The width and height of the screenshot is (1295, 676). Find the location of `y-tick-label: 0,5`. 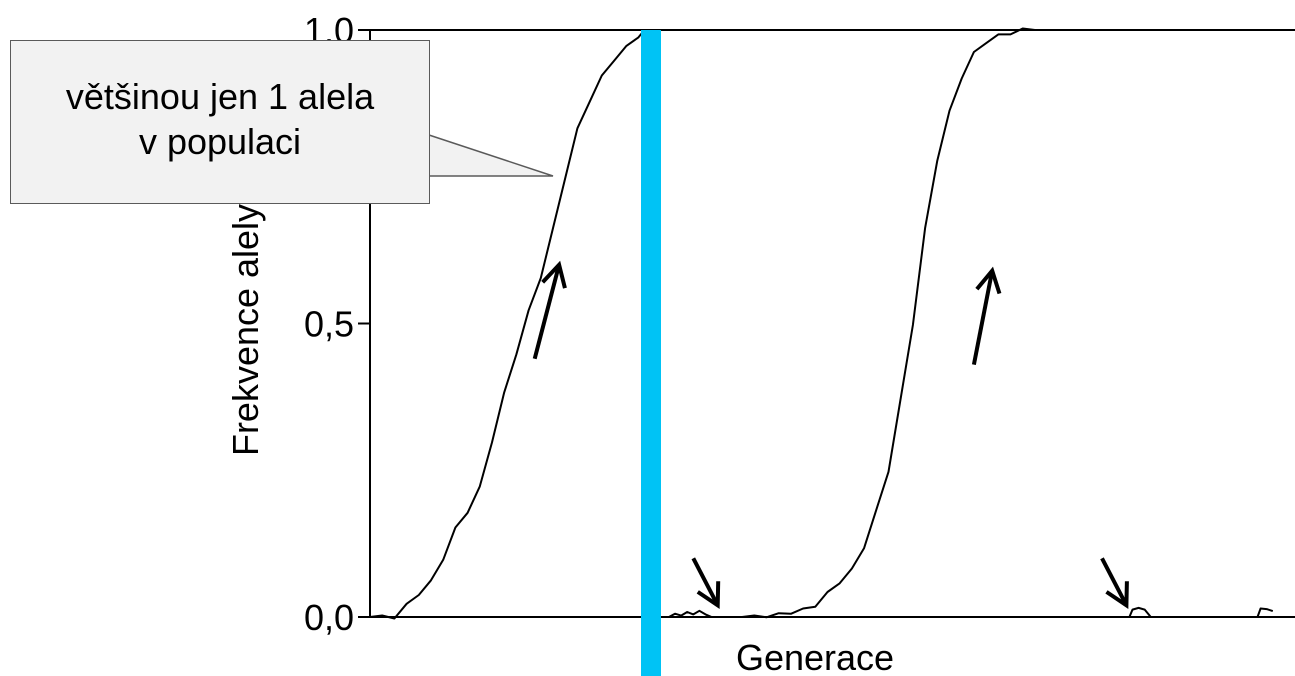

y-tick-label: 0,5 is located at coordinates (329, 324).